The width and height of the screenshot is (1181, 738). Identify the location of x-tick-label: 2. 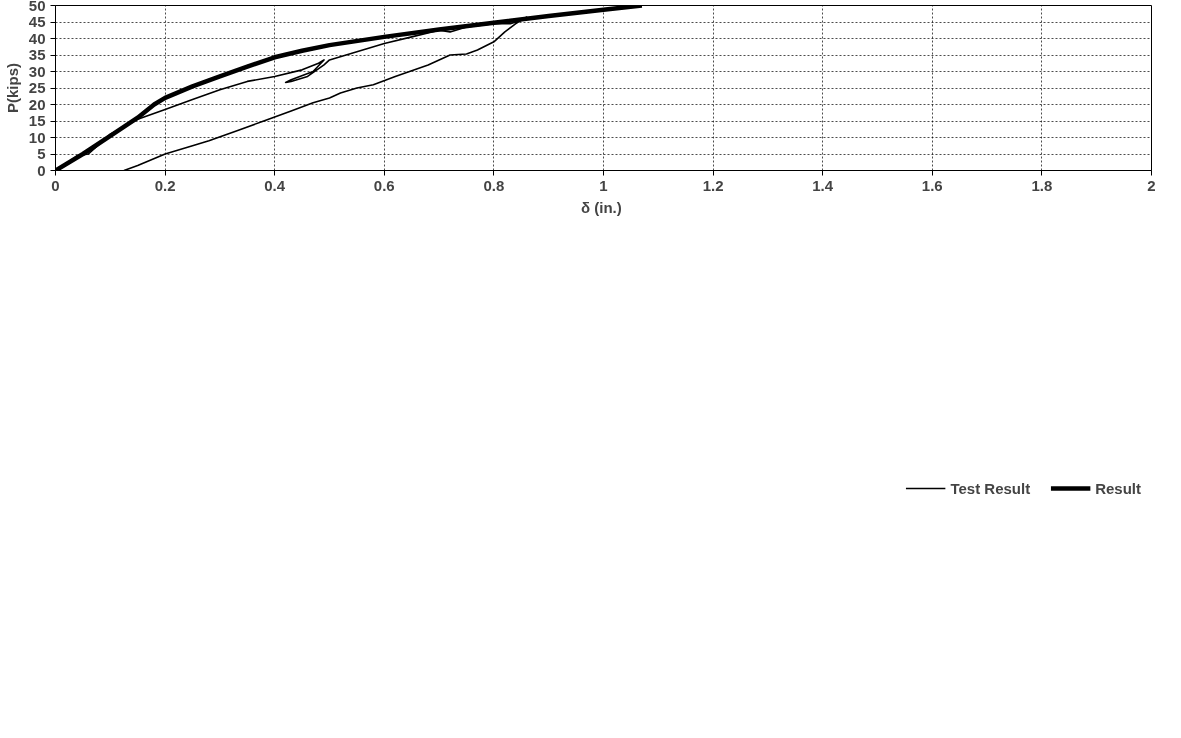
(1151, 185).